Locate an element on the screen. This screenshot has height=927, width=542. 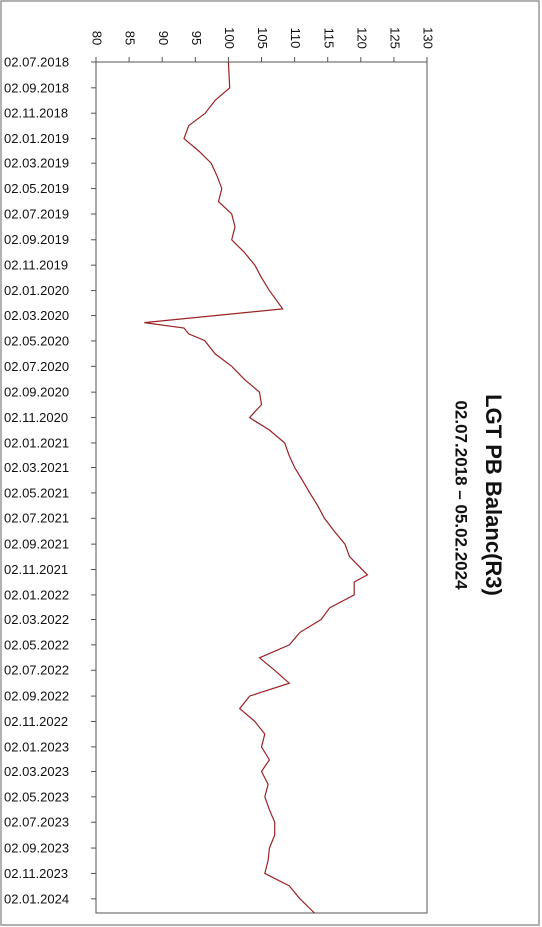
x-tick-label: 02.03.2022 is located at coordinates (36, 619).